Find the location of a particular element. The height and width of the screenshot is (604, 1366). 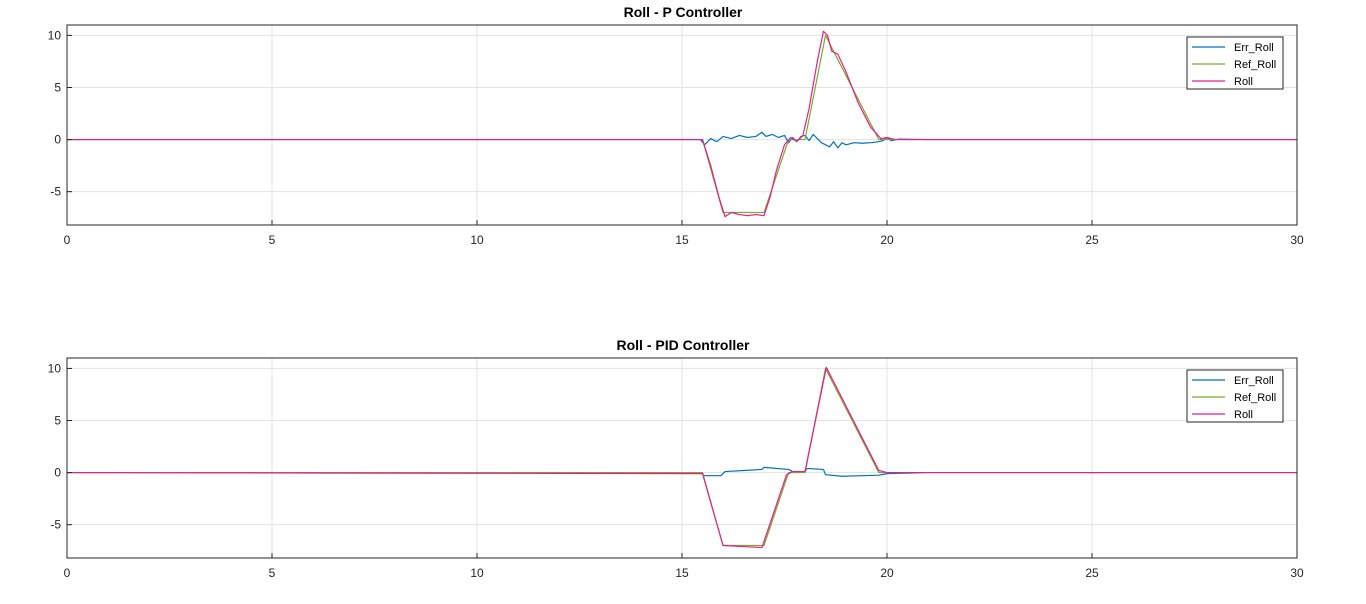

series-line-err-roll is located at coordinates (682, 140).